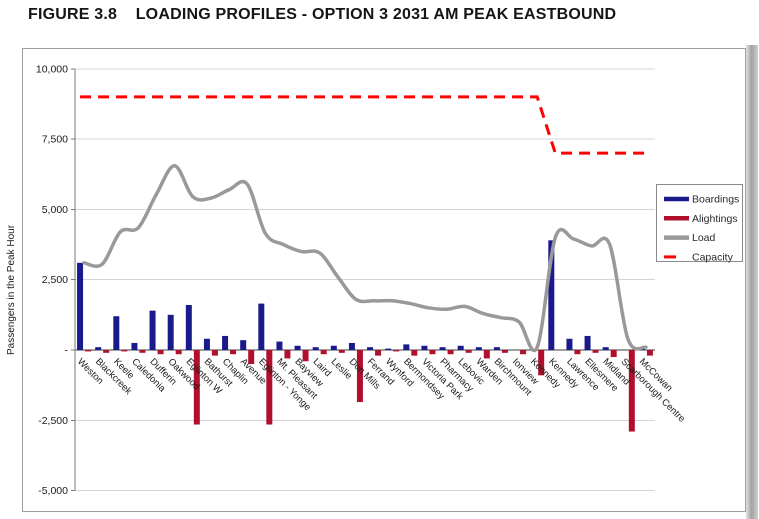 The height and width of the screenshot is (519, 759). What do you see at coordinates (55, 210) in the screenshot?
I see `y-tick-label-5000: 5,000` at bounding box center [55, 210].